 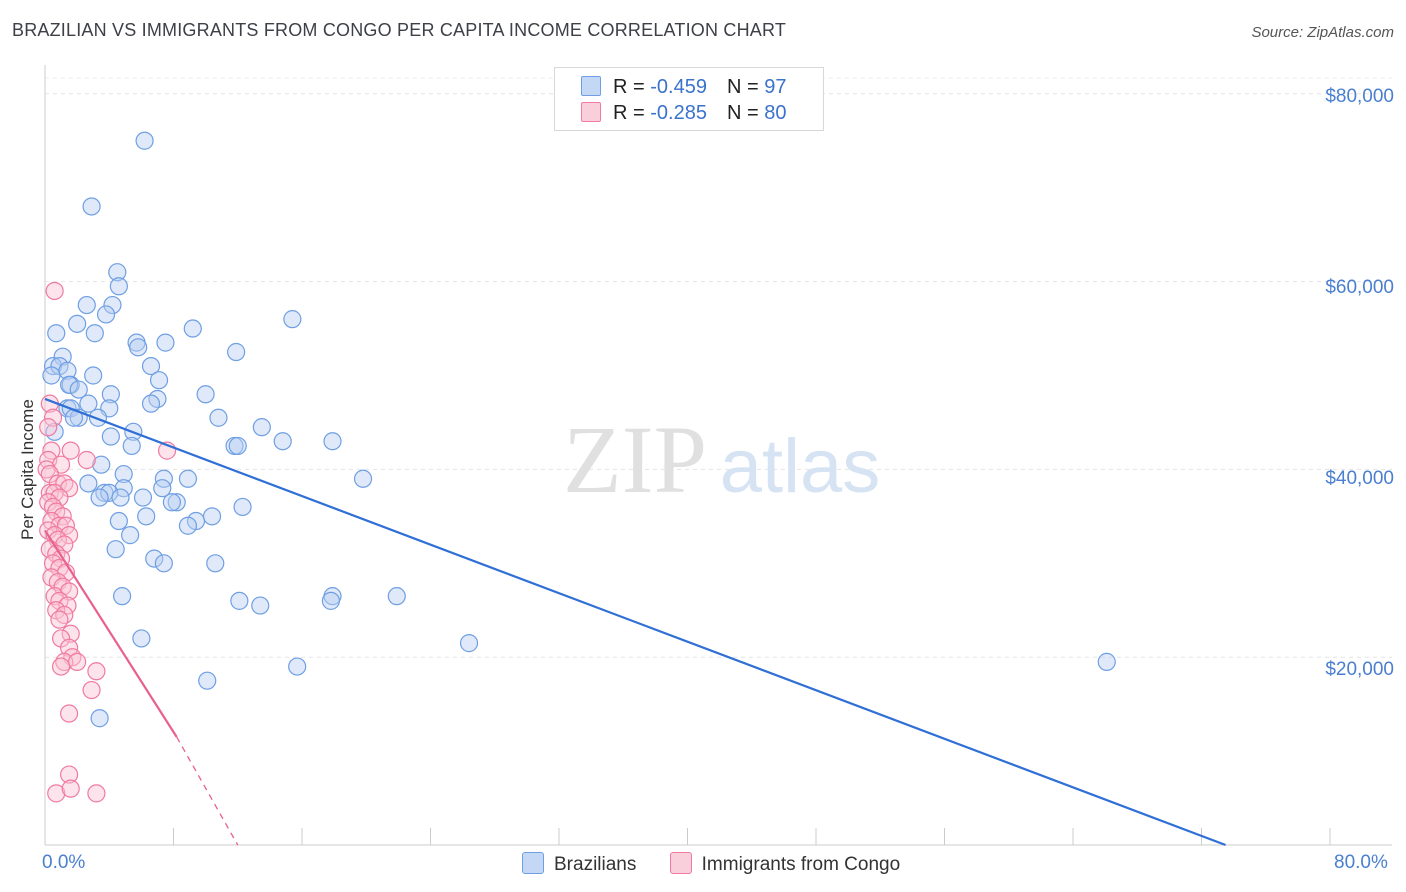 I want to click on legend-row-congo: R = -0.285 N = 80, so click(x=683, y=115).